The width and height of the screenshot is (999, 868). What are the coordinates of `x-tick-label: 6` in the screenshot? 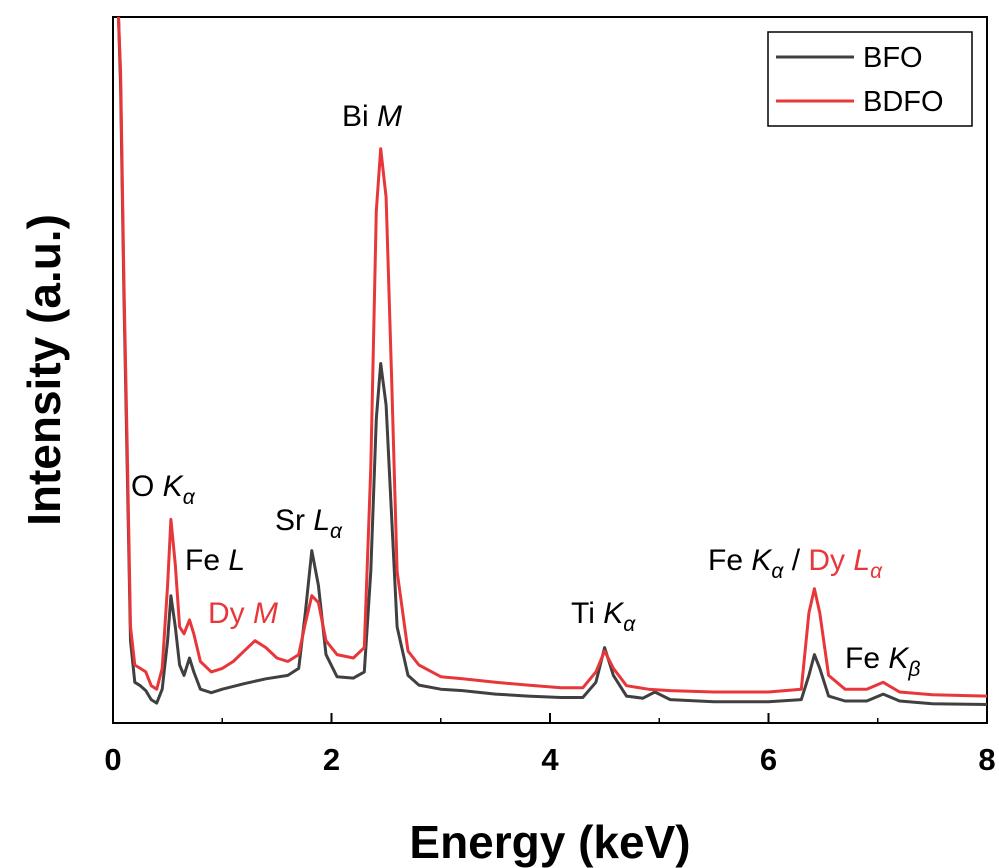 It's located at (768, 759).